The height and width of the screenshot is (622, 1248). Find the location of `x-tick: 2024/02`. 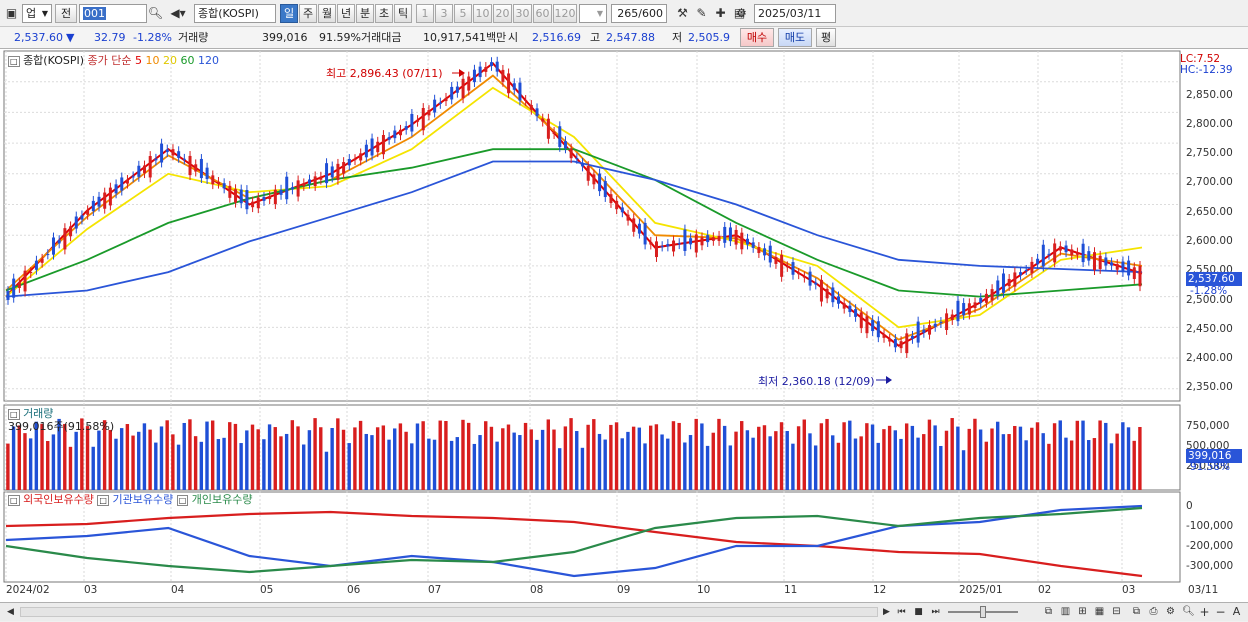

x-tick: 2024/02 is located at coordinates (28, 590).